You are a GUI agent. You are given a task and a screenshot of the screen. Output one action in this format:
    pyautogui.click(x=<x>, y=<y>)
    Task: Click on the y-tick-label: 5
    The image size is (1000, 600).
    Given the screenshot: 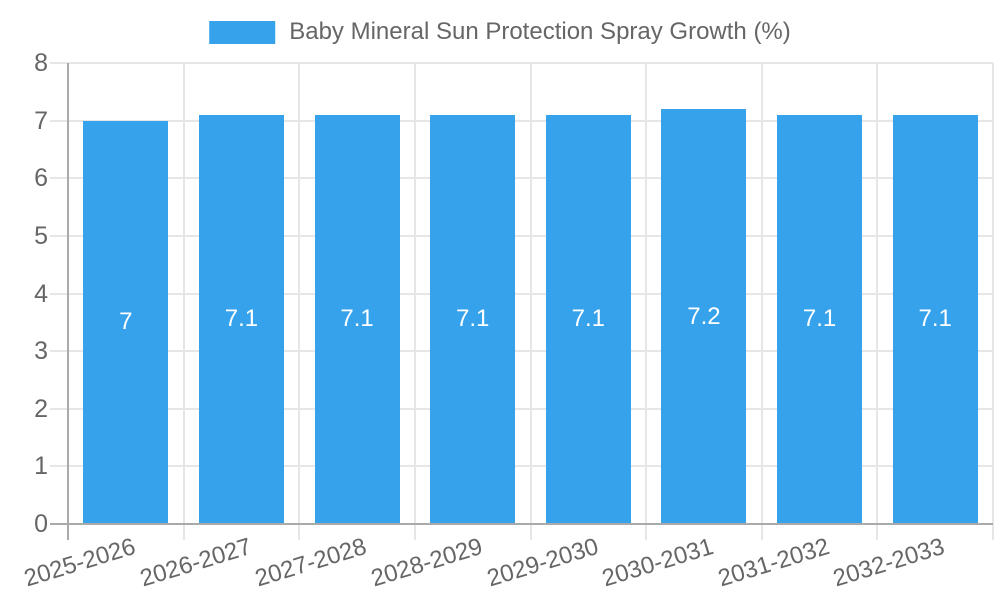 What is the action you would take?
    pyautogui.click(x=41, y=235)
    